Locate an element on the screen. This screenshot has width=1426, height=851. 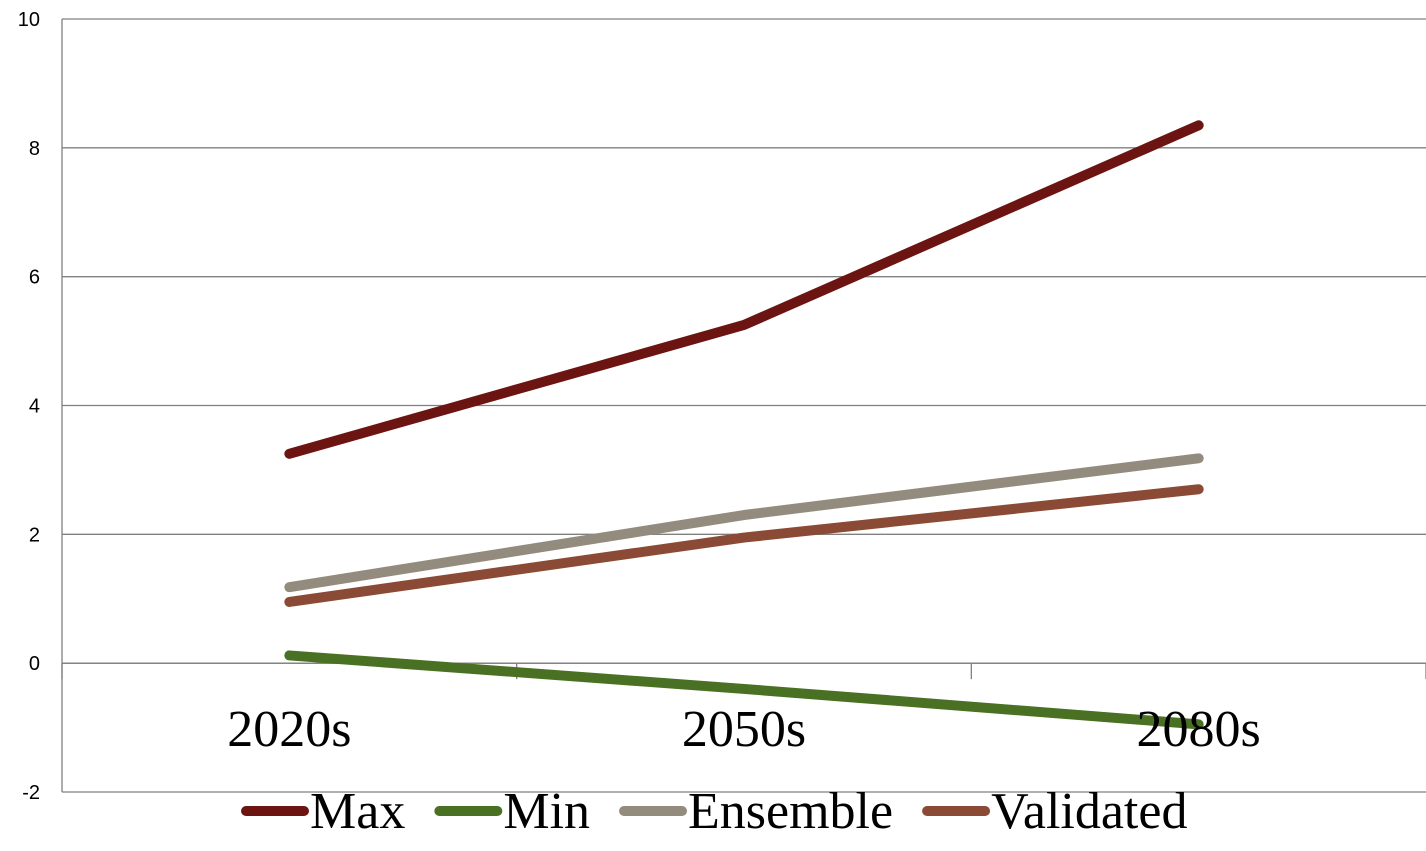
x-axis-ticks: 2020s 2050s 2080s is located at coordinates (744, 729).